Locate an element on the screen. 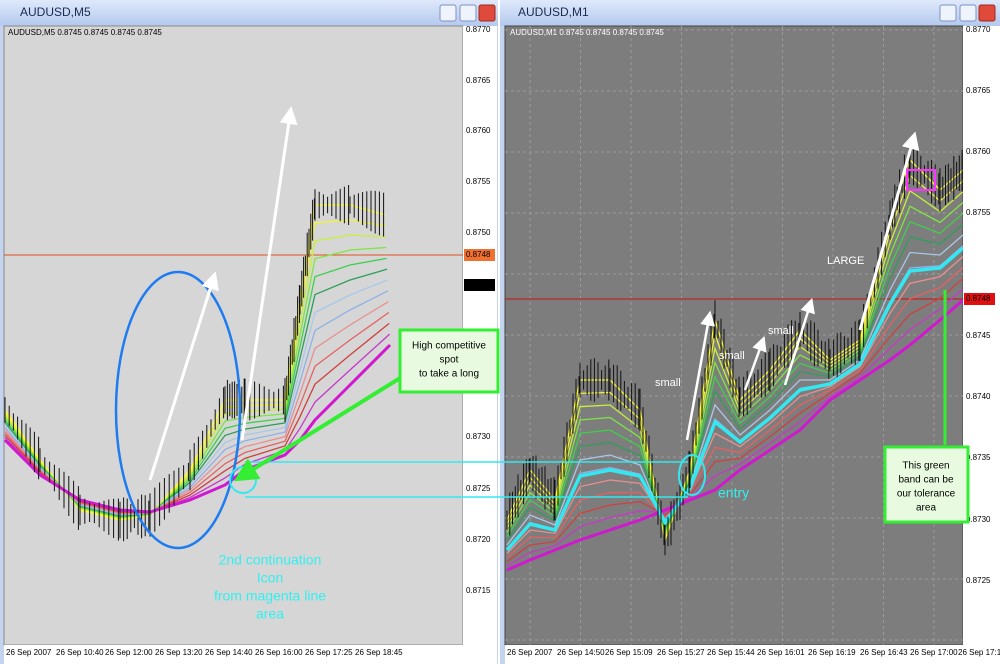 This screenshot has width=1000, height=664. note-text: to take a long is located at coordinates (449, 374).